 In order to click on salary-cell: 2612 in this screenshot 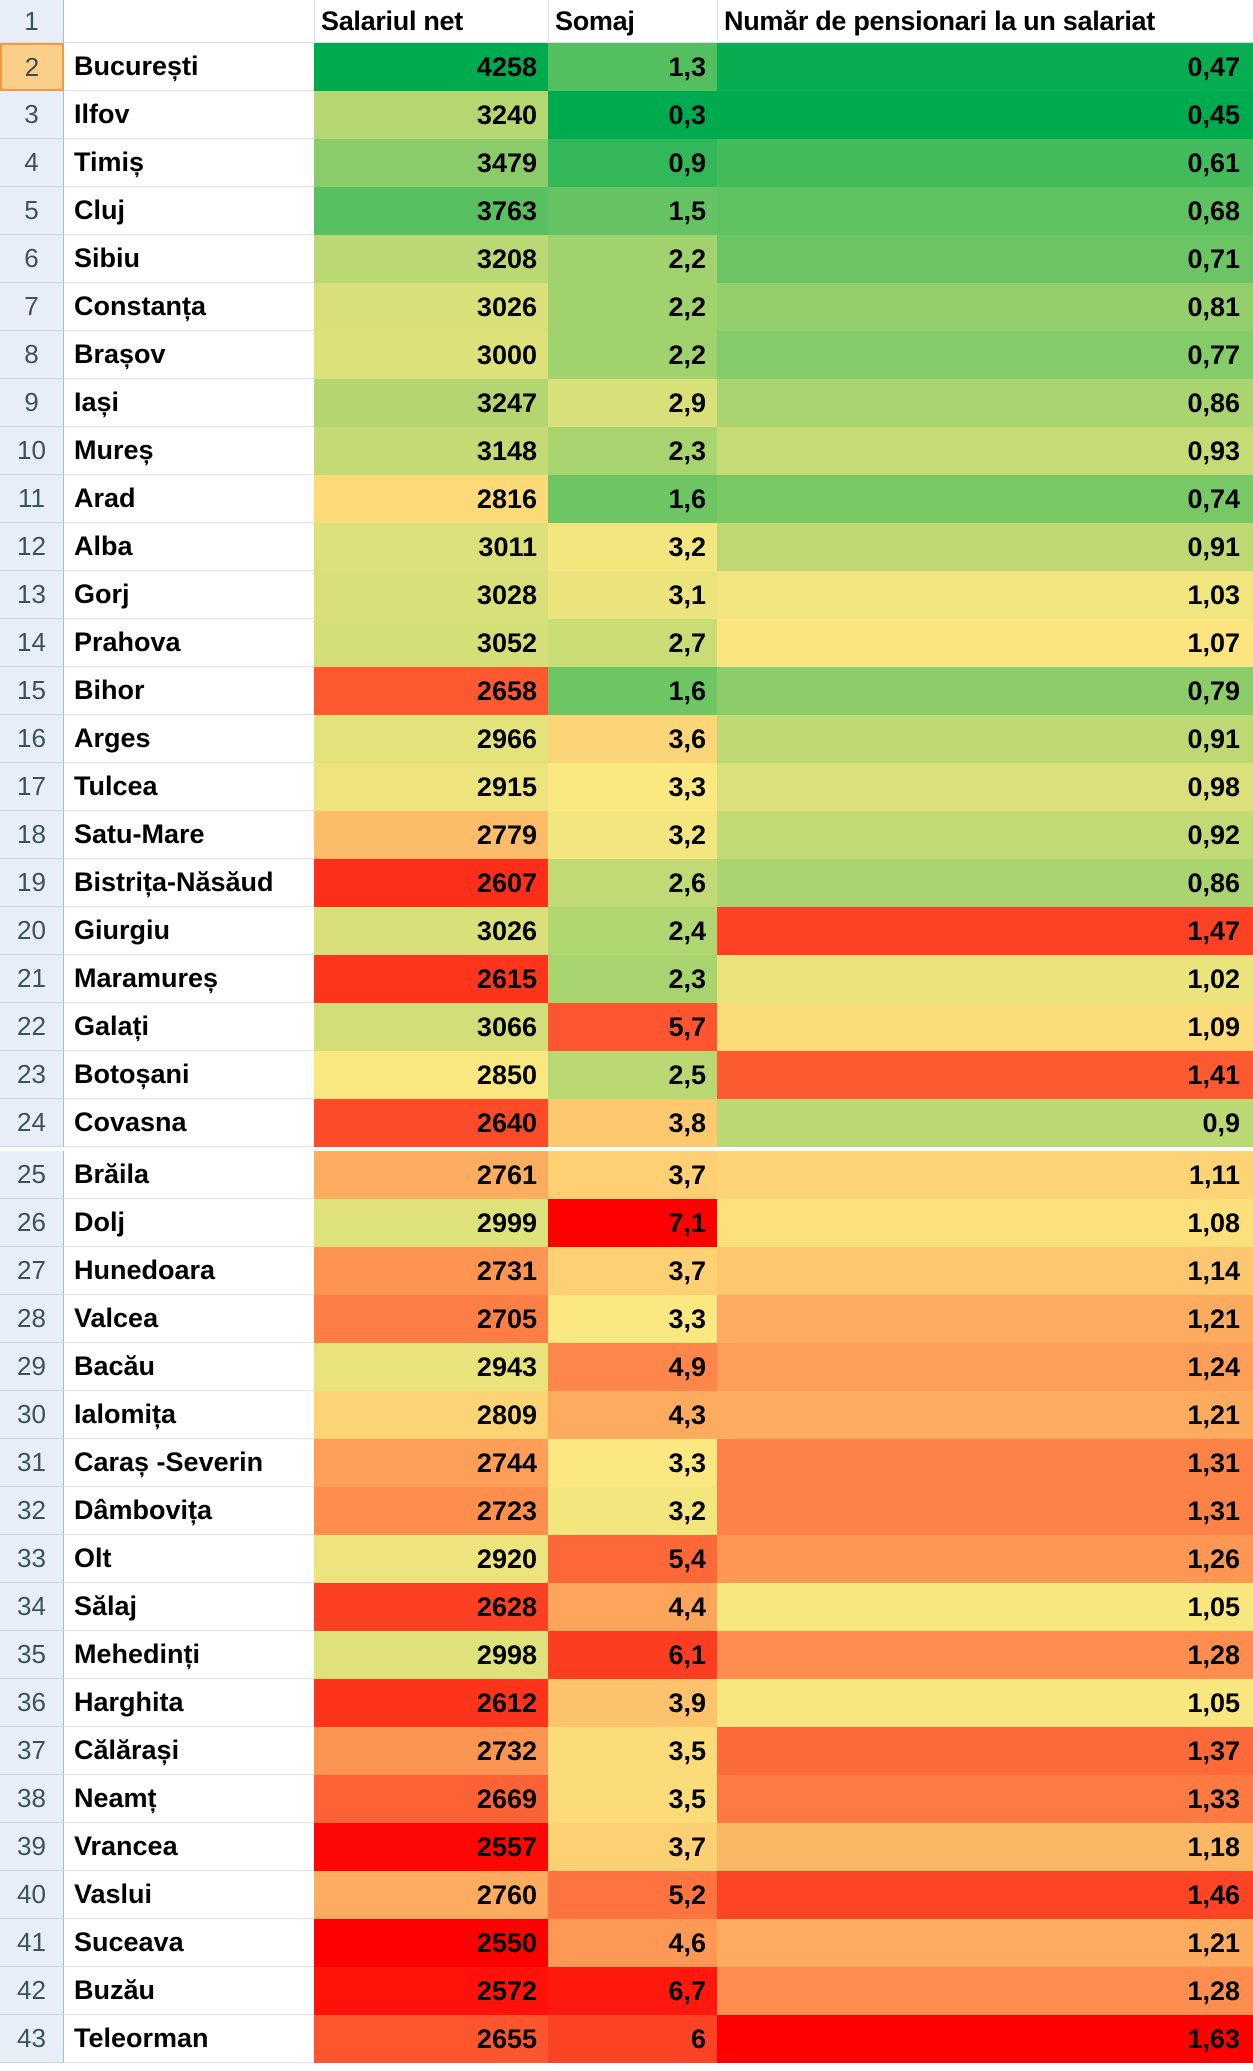, I will do `click(431, 1703)`.